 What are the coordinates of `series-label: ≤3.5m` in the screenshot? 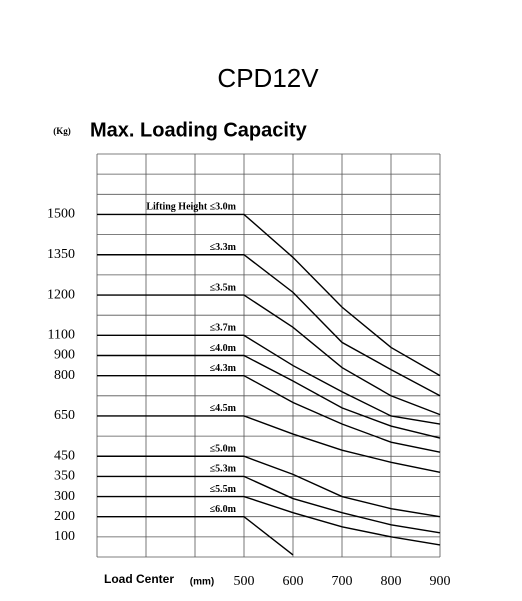 It's located at (223, 287).